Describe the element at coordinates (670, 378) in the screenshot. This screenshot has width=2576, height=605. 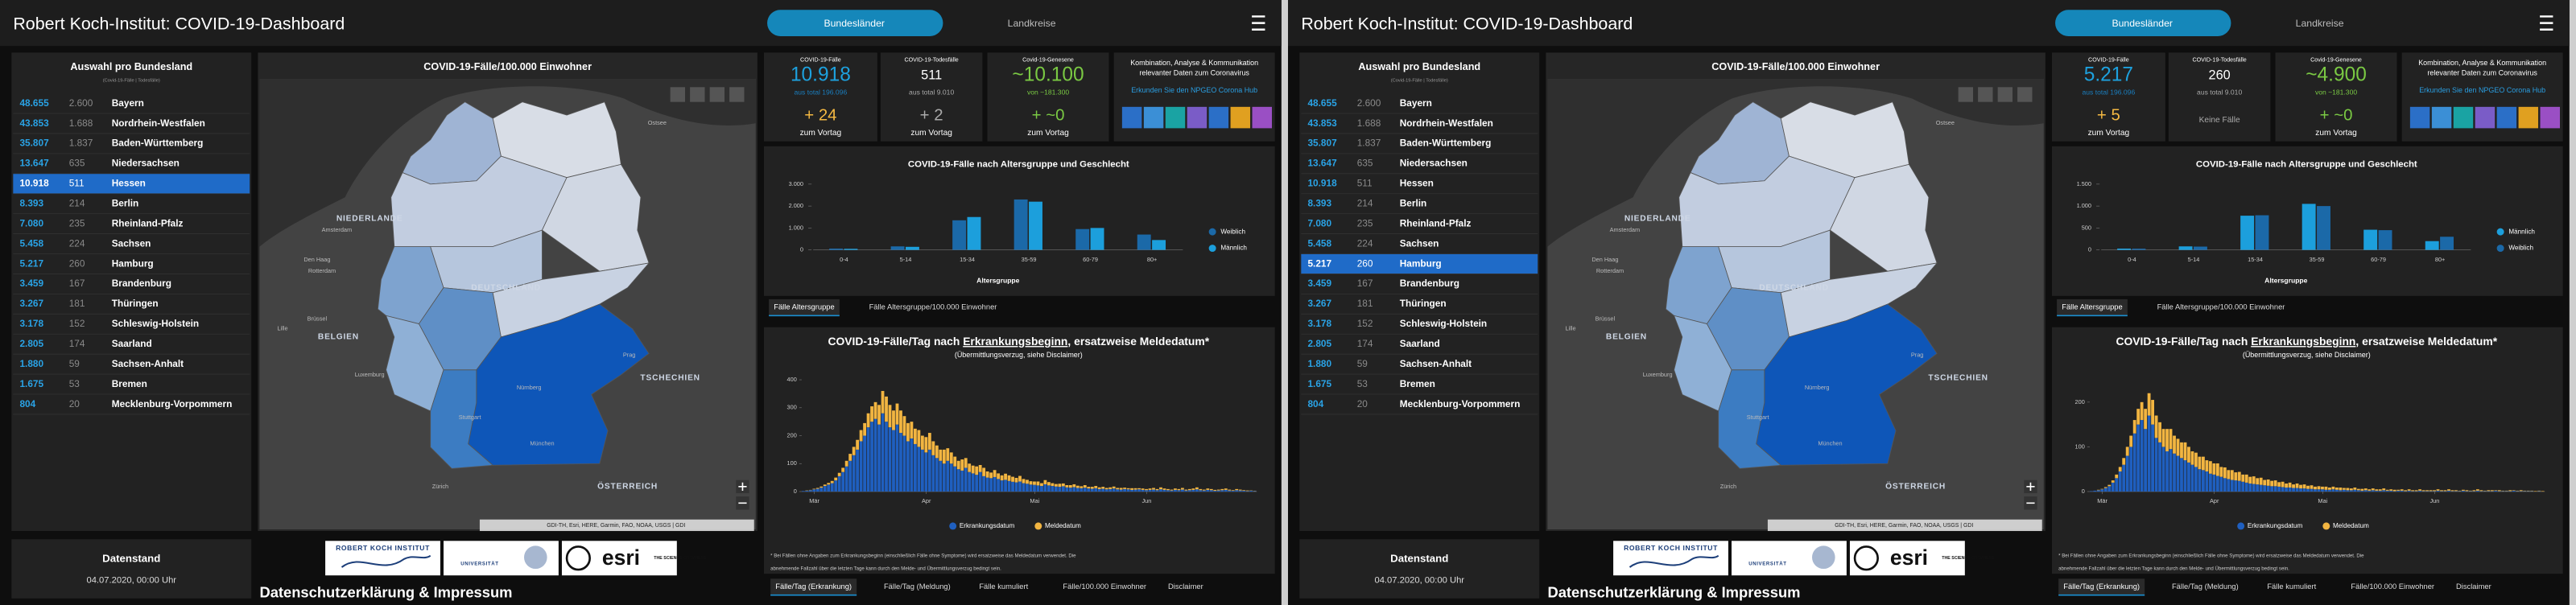
I see `map-label: TSCHECHIEN` at that location.